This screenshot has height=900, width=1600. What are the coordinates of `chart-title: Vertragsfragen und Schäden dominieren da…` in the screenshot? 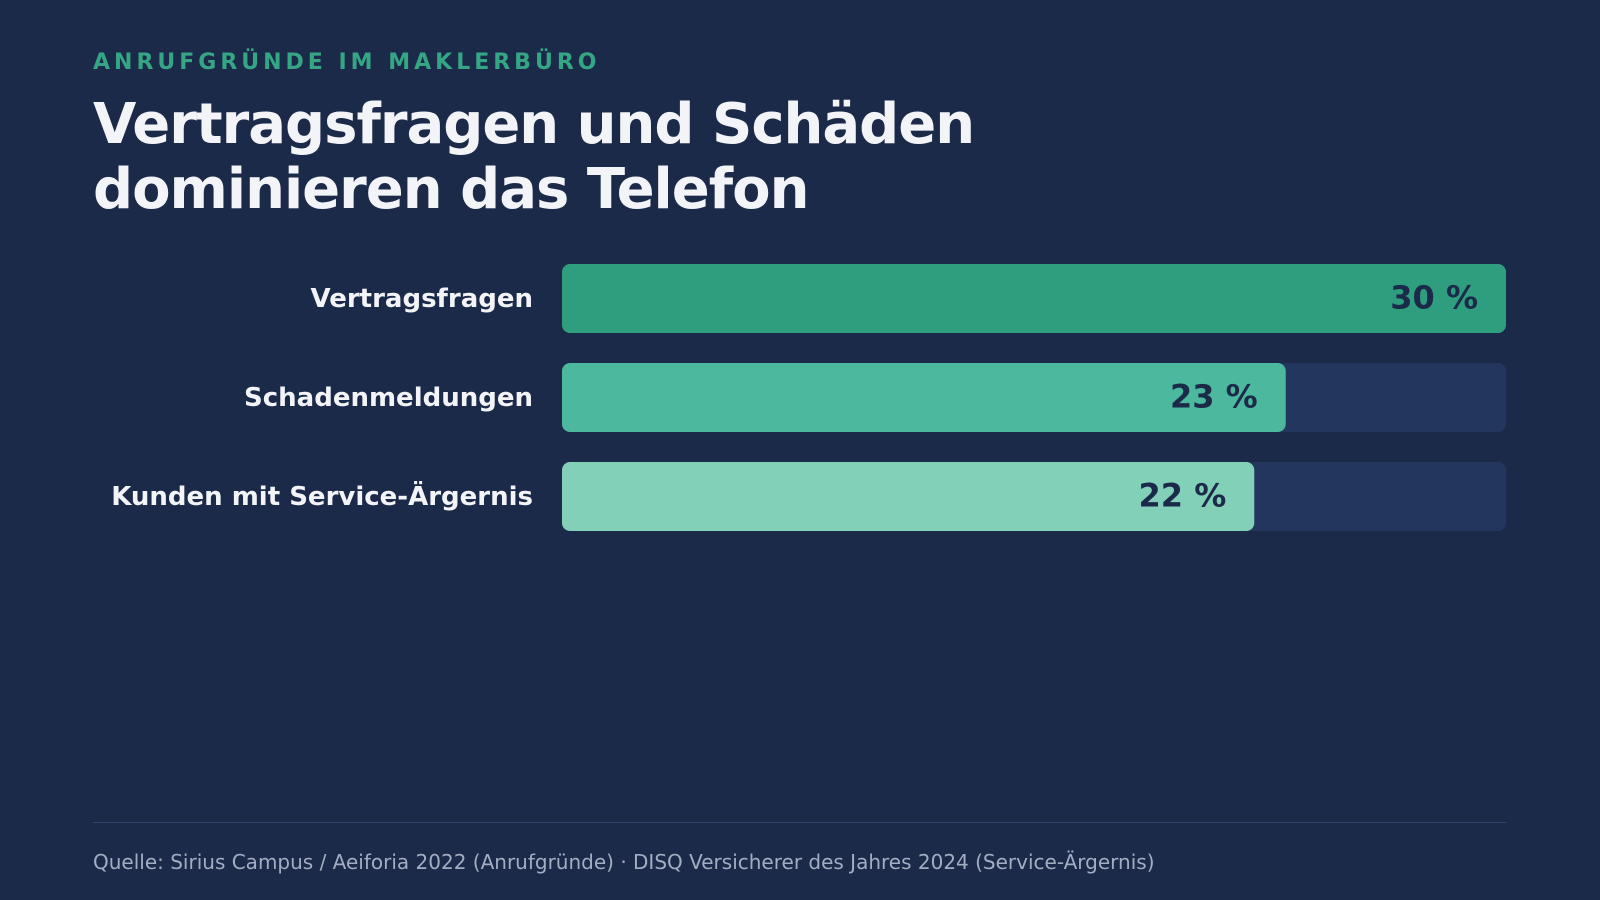 It's located at (534, 157).